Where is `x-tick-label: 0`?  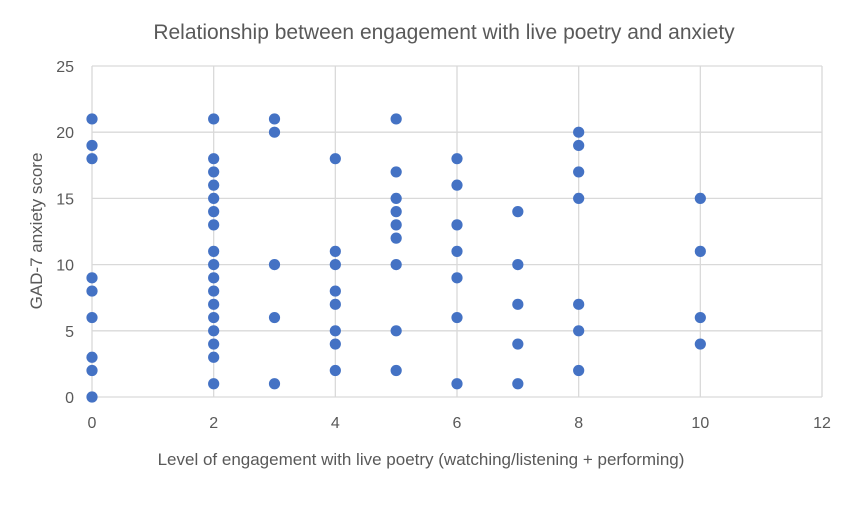 x-tick-label: 0 is located at coordinates (92, 423).